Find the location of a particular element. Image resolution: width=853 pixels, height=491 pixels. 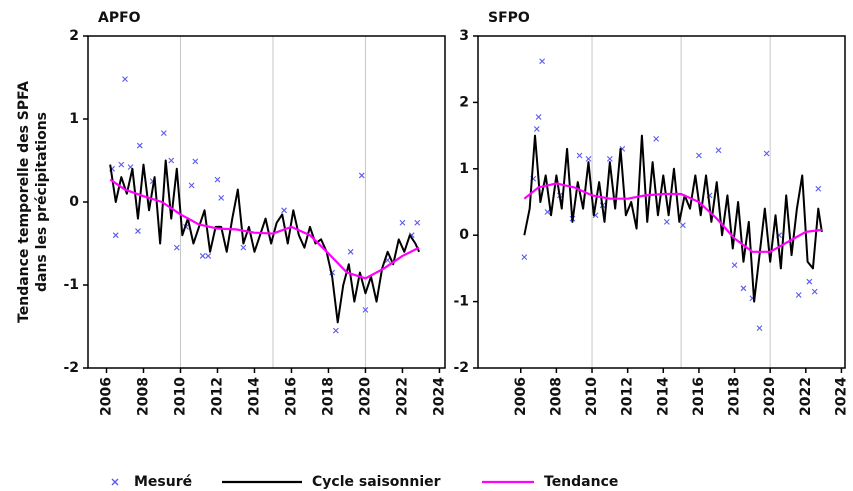

y-axis-label: dans les précipitations is located at coordinates (42, 202).